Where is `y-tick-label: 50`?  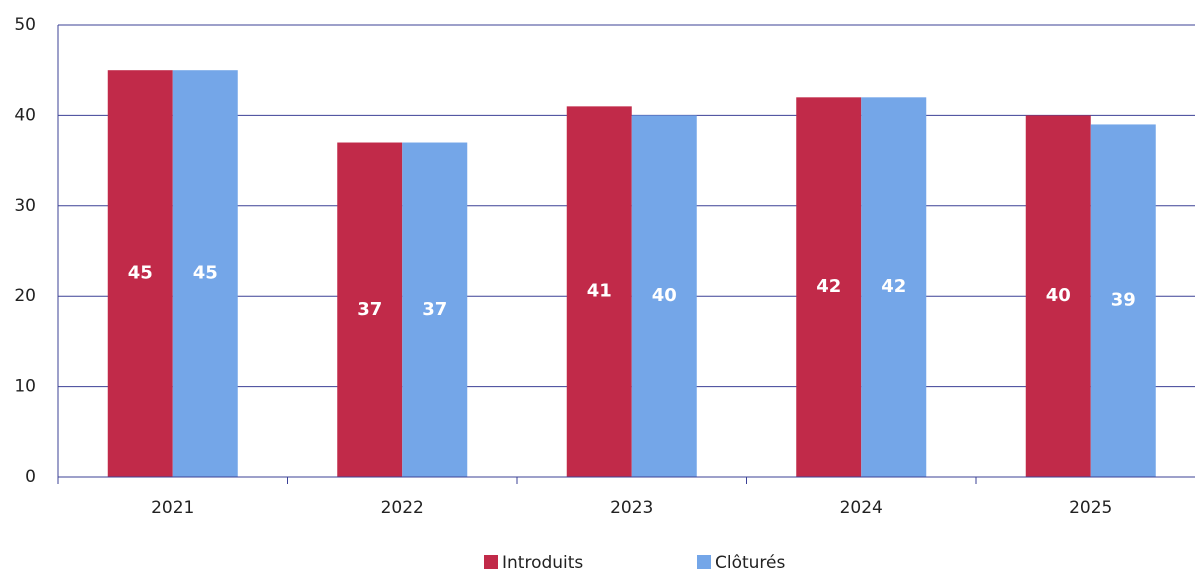
y-tick-label: 50 is located at coordinates (25, 25).